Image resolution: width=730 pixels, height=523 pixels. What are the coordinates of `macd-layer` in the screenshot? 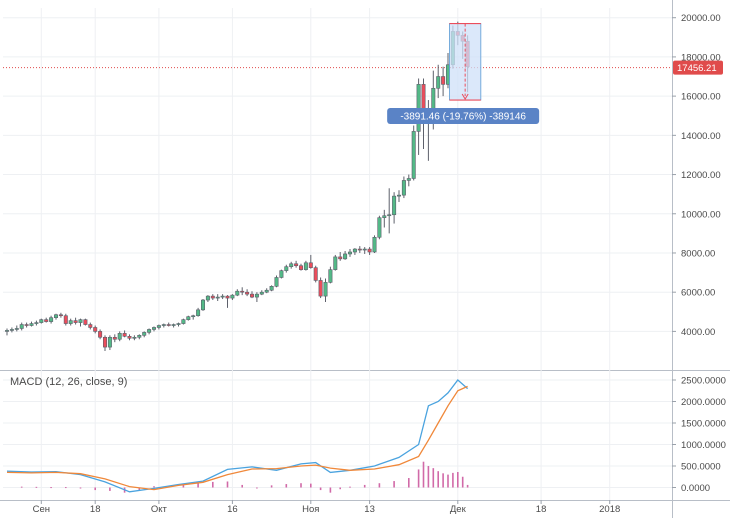 It's located at (237, 436).